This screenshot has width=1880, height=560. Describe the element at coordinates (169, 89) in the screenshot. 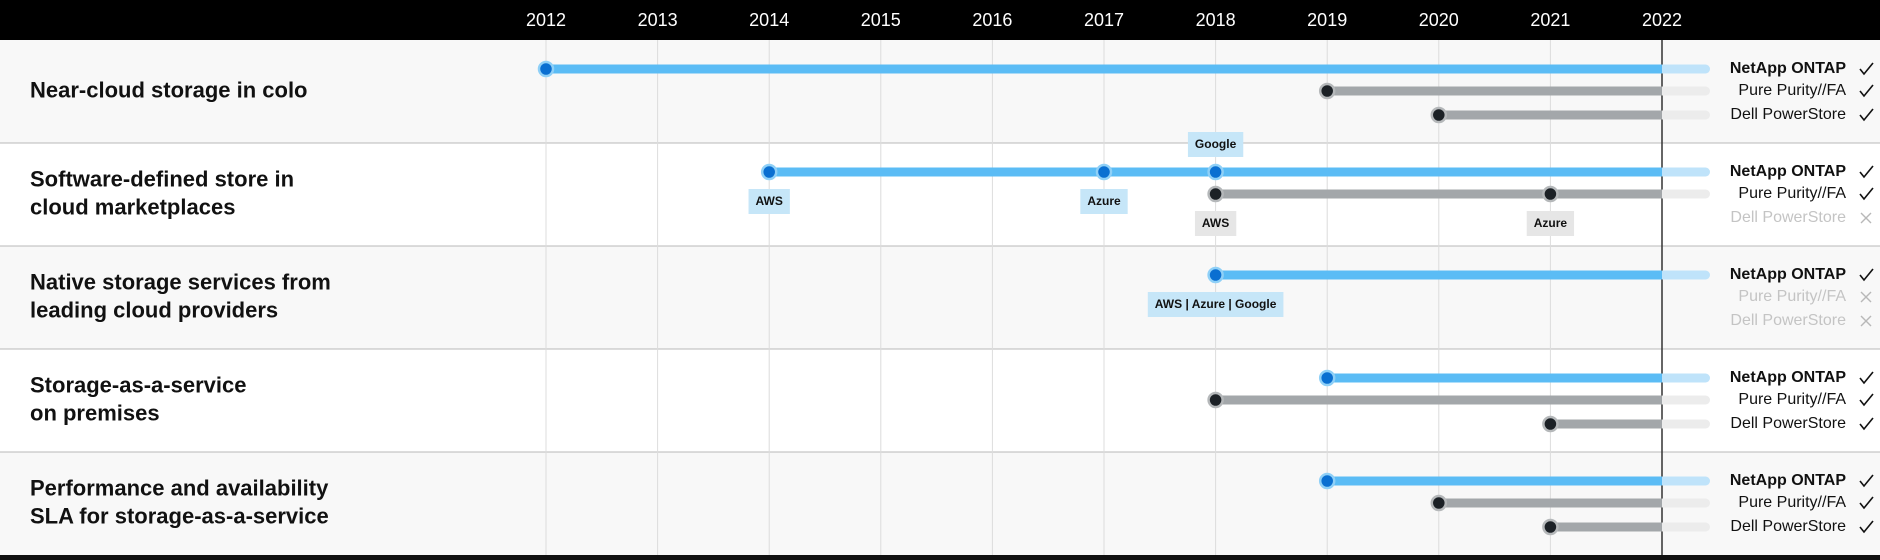

I see `row-label: Near-cloud storage in colo` at that location.